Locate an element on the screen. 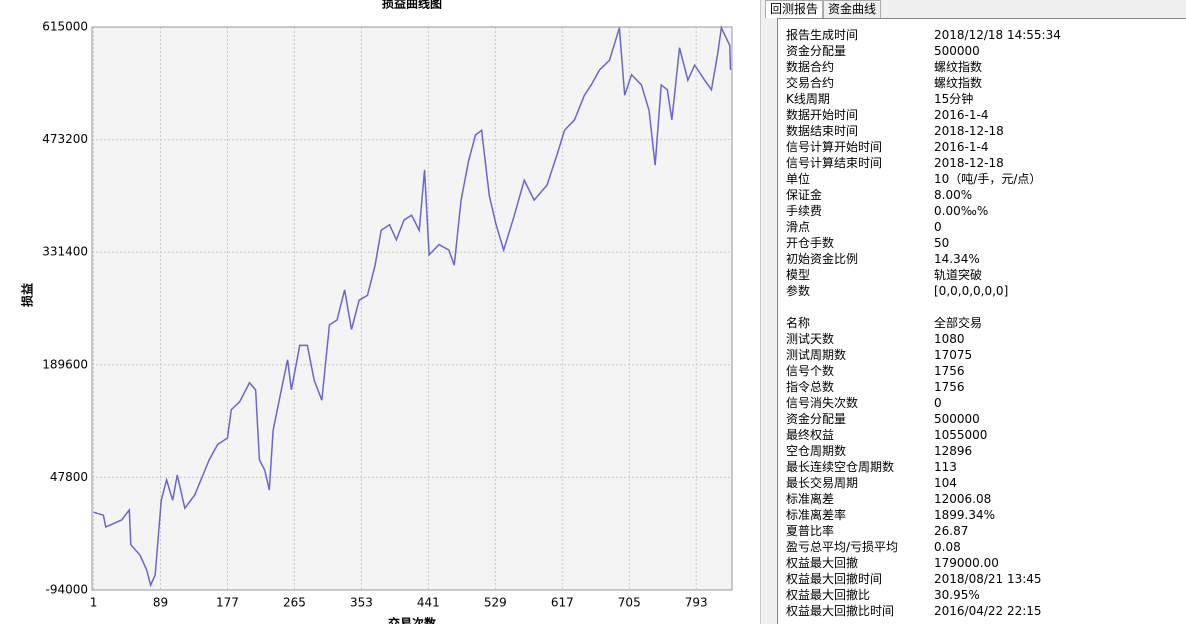 This screenshot has width=1186, height=624. report-label: 最长交易周期 is located at coordinates (822, 483).